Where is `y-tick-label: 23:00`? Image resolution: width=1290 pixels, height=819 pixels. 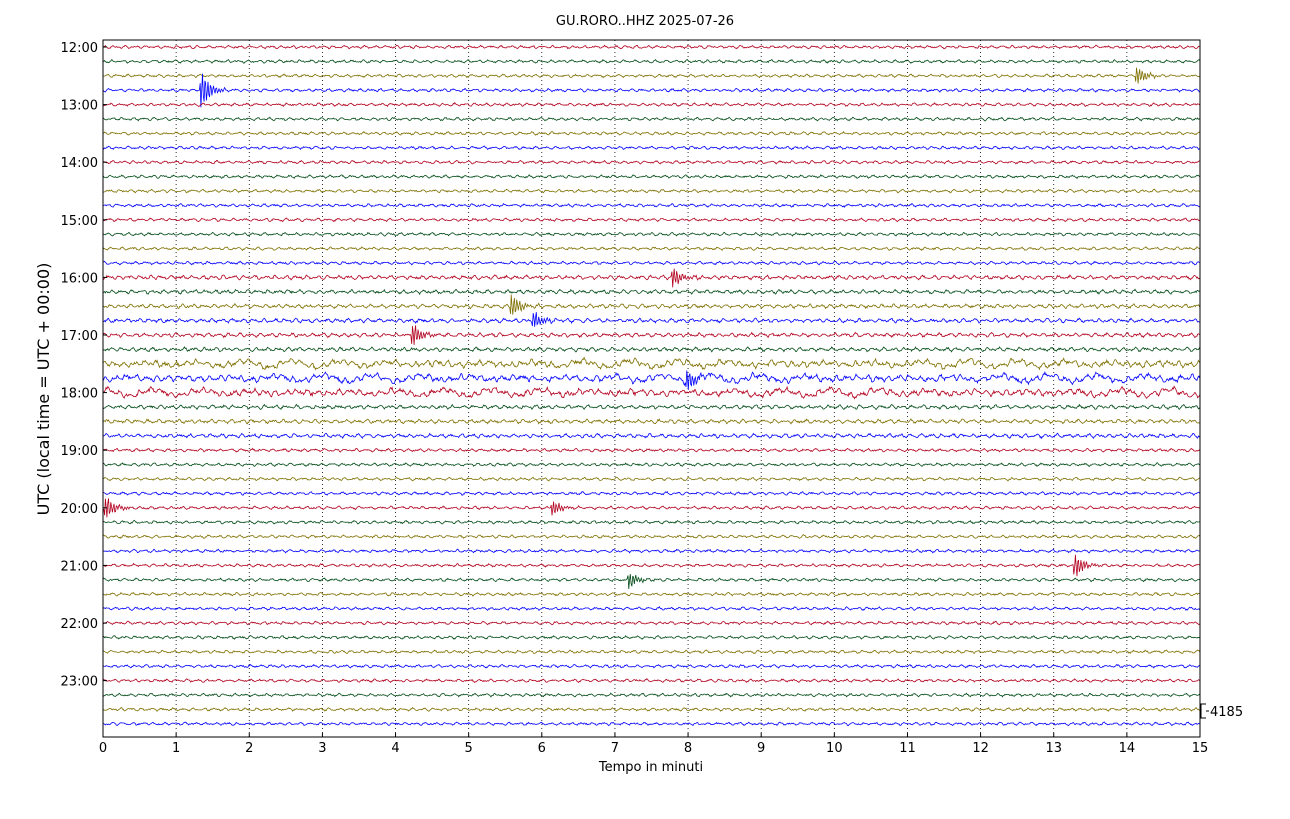 y-tick-label: 23:00 is located at coordinates (79, 682).